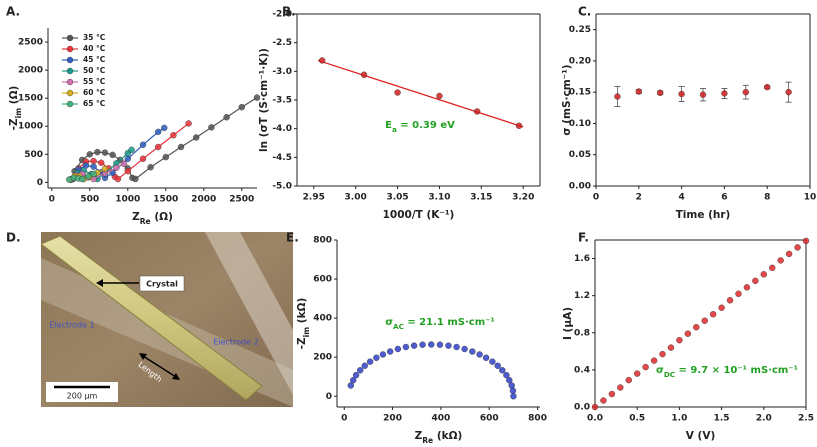 Image resolution: width=817 pixels, height=447 pixels. What do you see at coordinates (568, 323) in the screenshot?
I see `y-axis-label: I (µA)` at bounding box center [568, 323].